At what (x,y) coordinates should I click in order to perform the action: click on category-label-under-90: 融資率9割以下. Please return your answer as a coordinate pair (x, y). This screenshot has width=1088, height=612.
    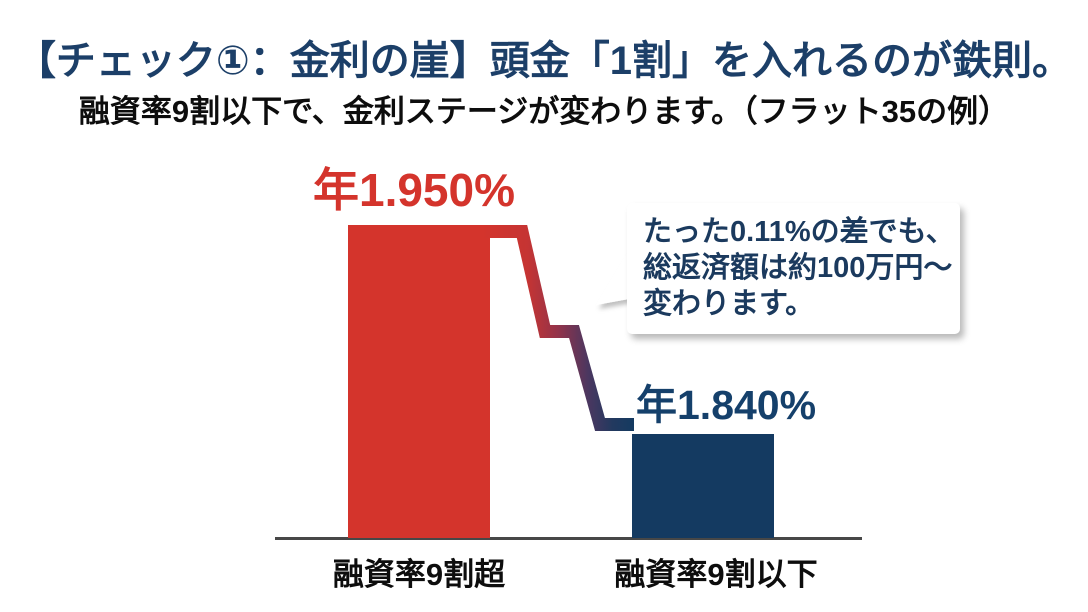
    Looking at the image, I should click on (716, 574).